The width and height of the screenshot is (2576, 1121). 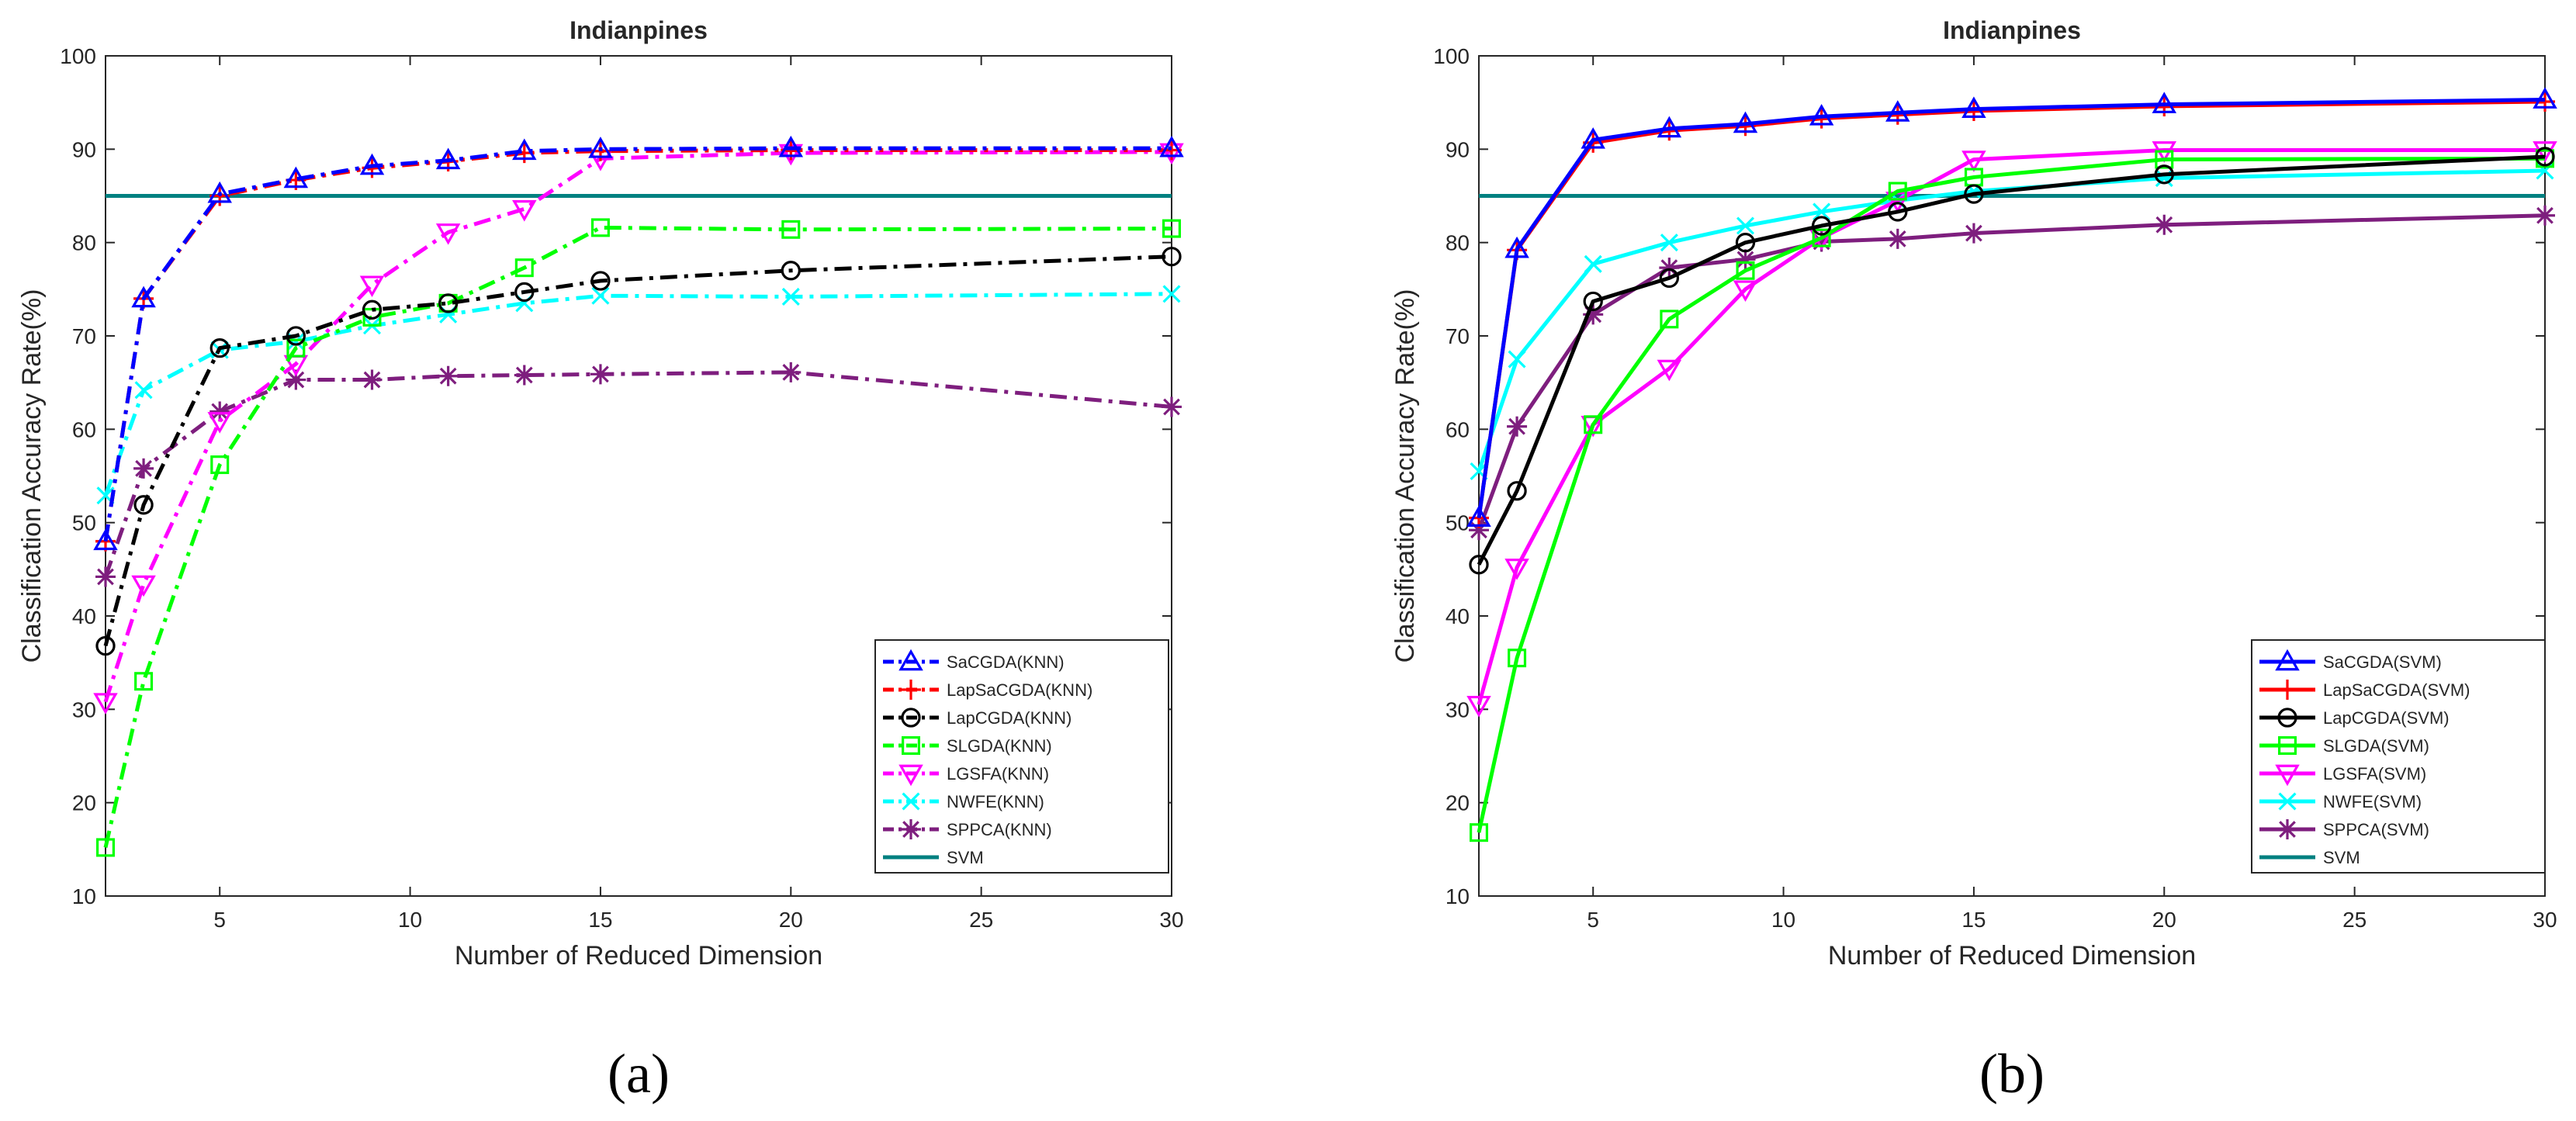 I want to click on legend-item: SLGDA(SVM), so click(x=2344, y=745).